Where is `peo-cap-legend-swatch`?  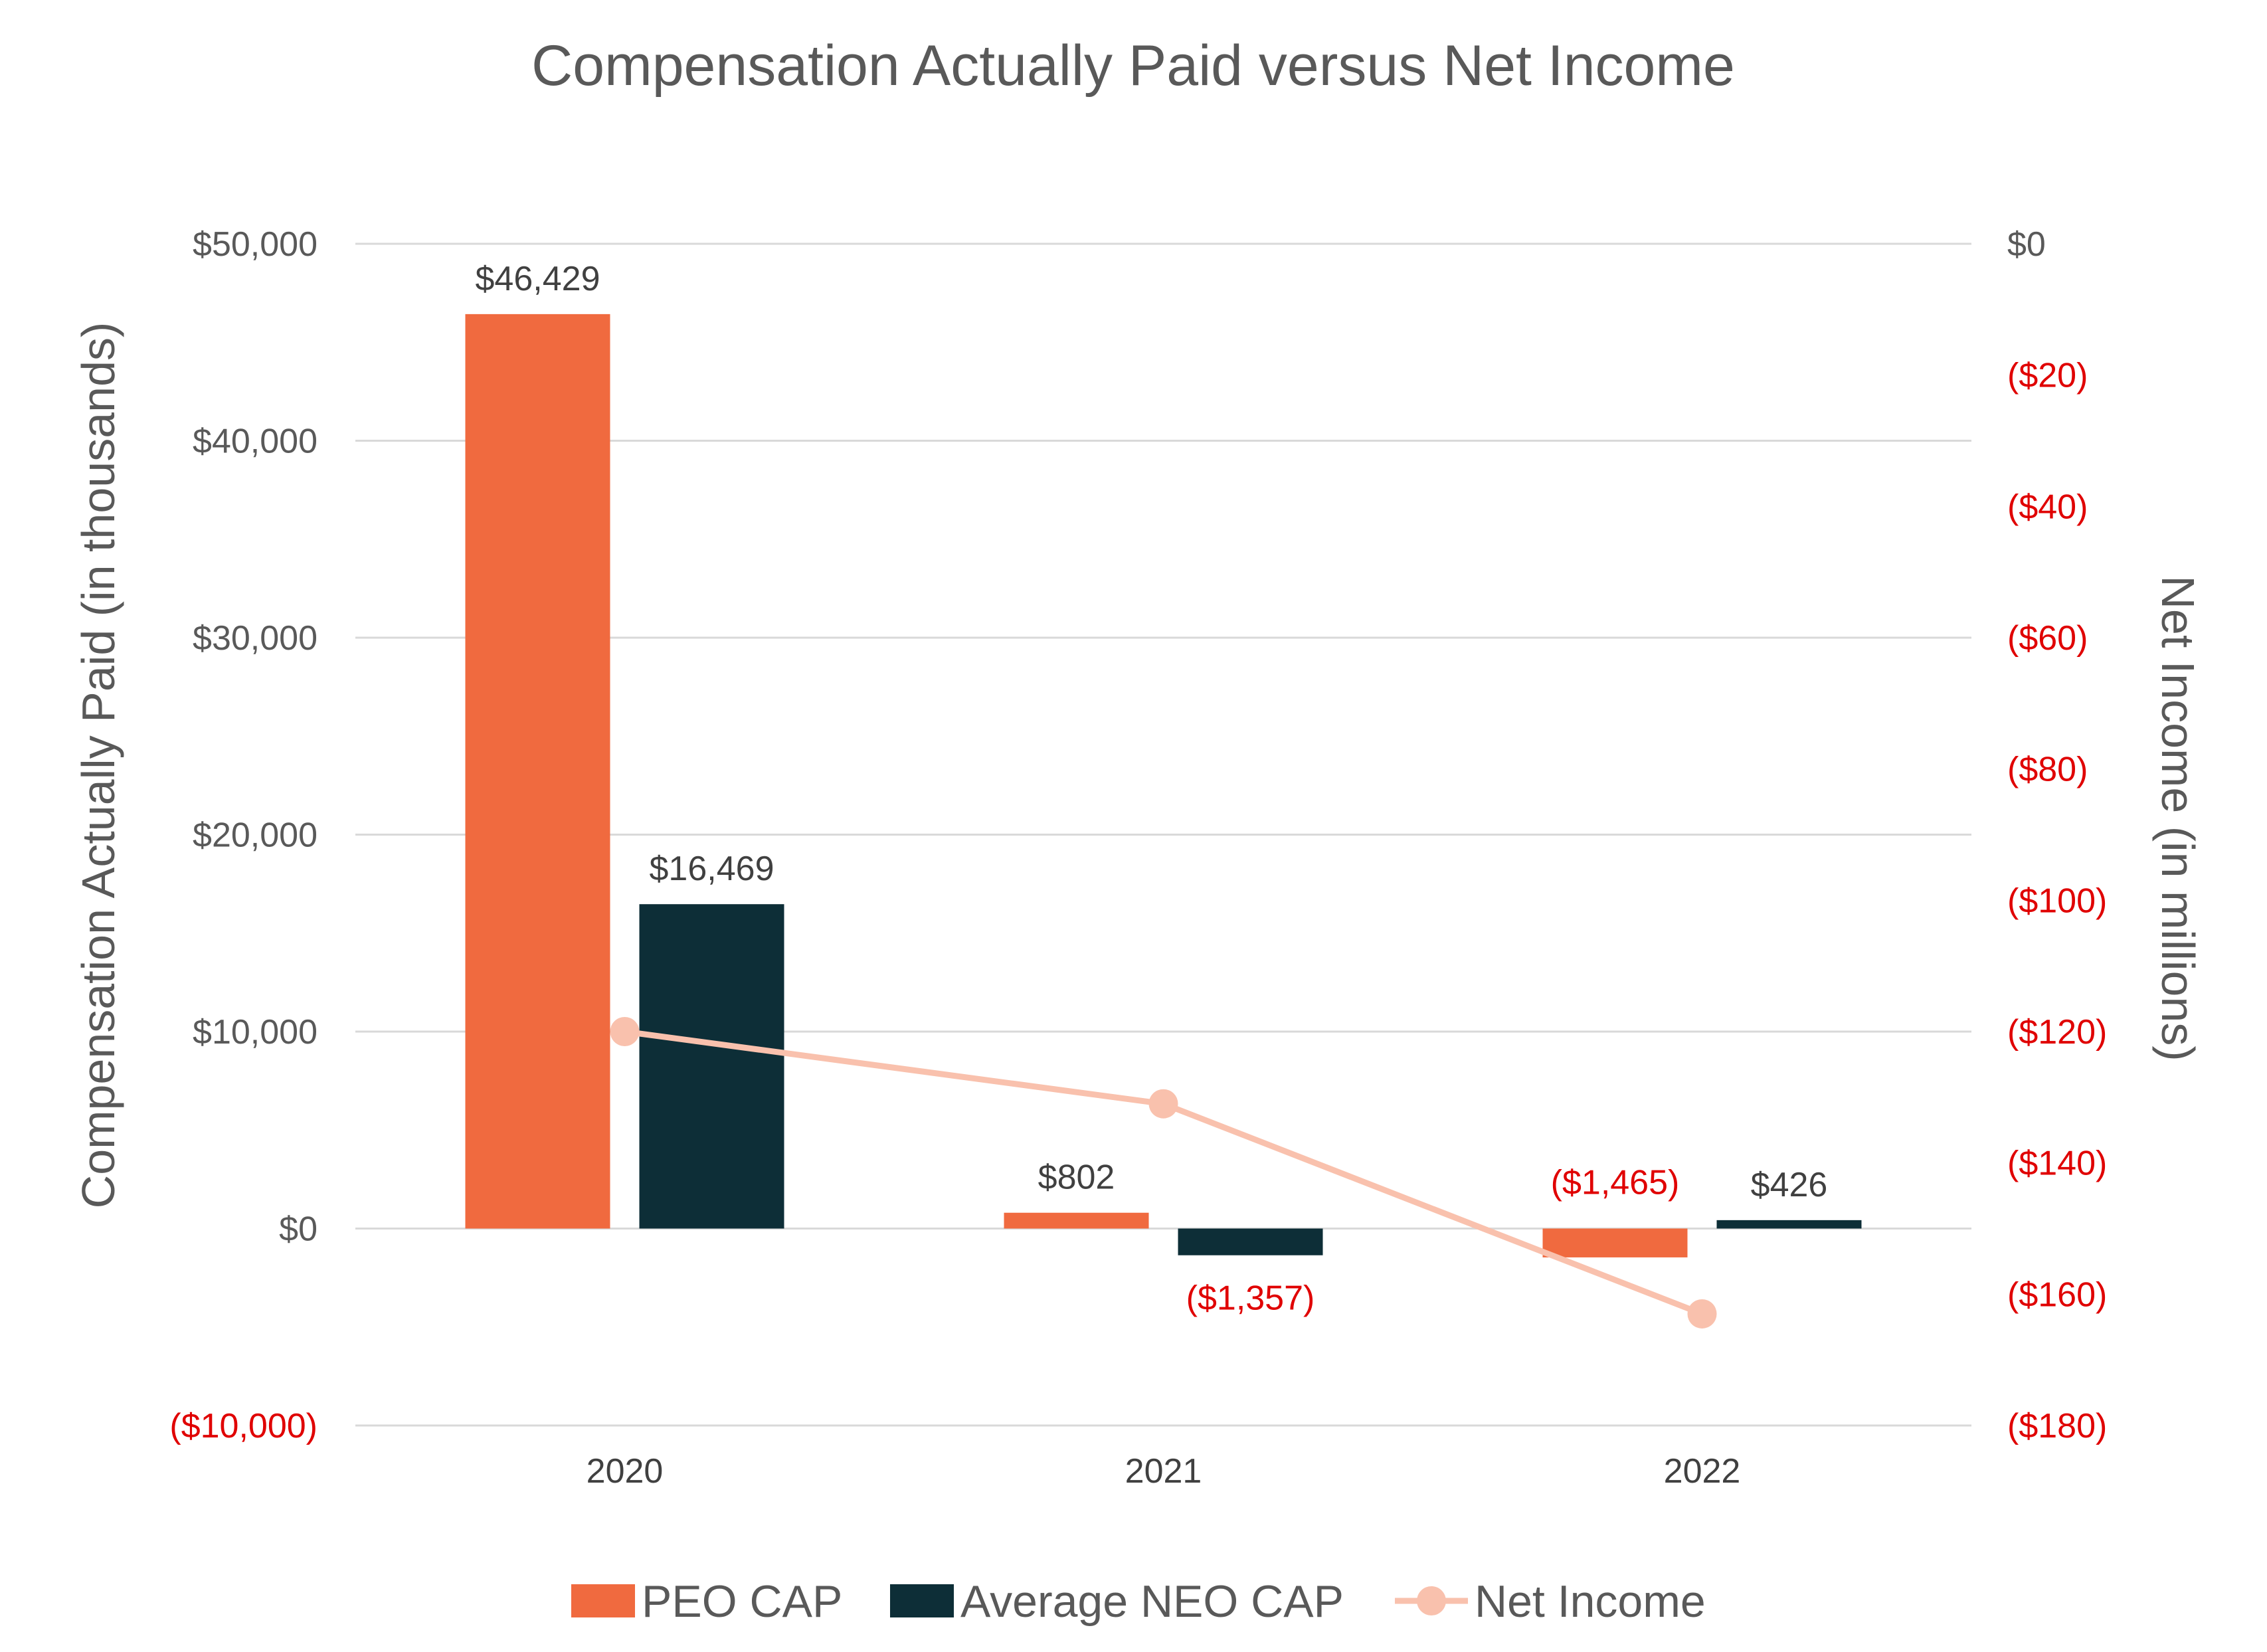 peo-cap-legend-swatch is located at coordinates (603, 1600).